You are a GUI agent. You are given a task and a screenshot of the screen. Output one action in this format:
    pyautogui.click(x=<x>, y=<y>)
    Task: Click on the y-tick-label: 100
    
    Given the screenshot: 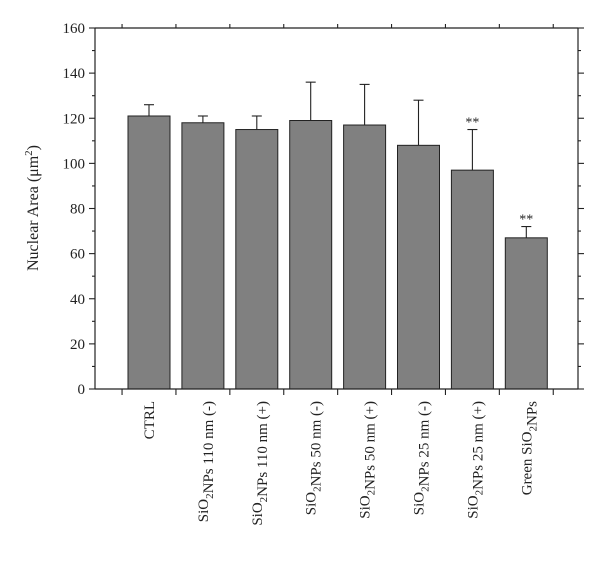 What is the action you would take?
    pyautogui.click(x=74, y=164)
    